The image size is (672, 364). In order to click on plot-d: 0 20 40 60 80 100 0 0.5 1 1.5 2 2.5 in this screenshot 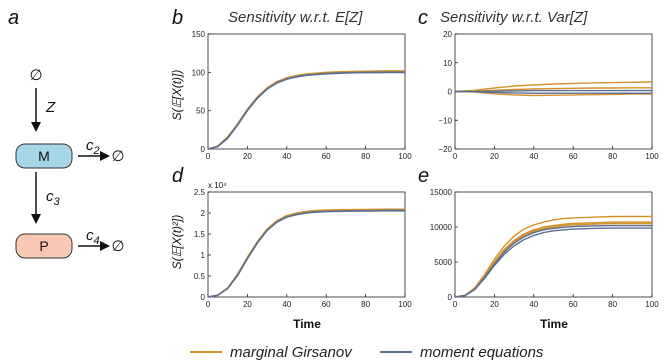, I will do `click(303, 248)`.